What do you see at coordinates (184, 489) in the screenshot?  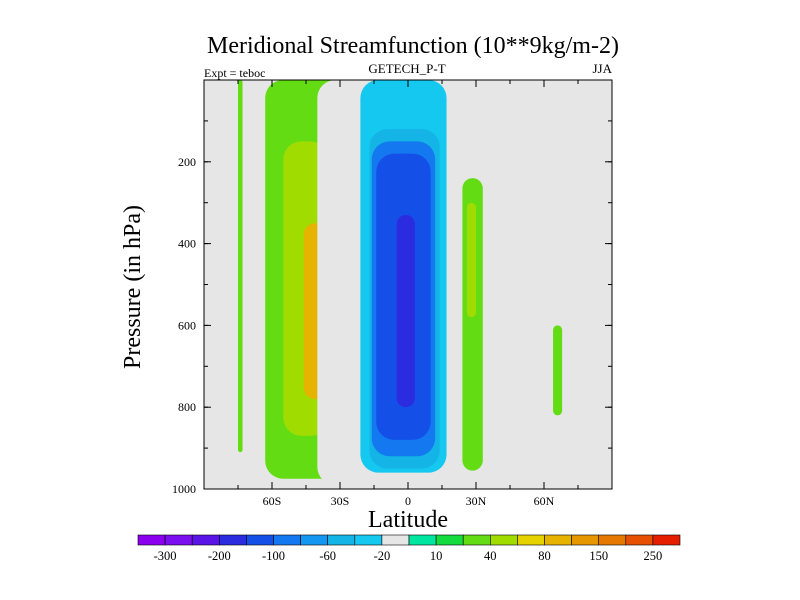 I see `y-tick-label: 1000` at bounding box center [184, 489].